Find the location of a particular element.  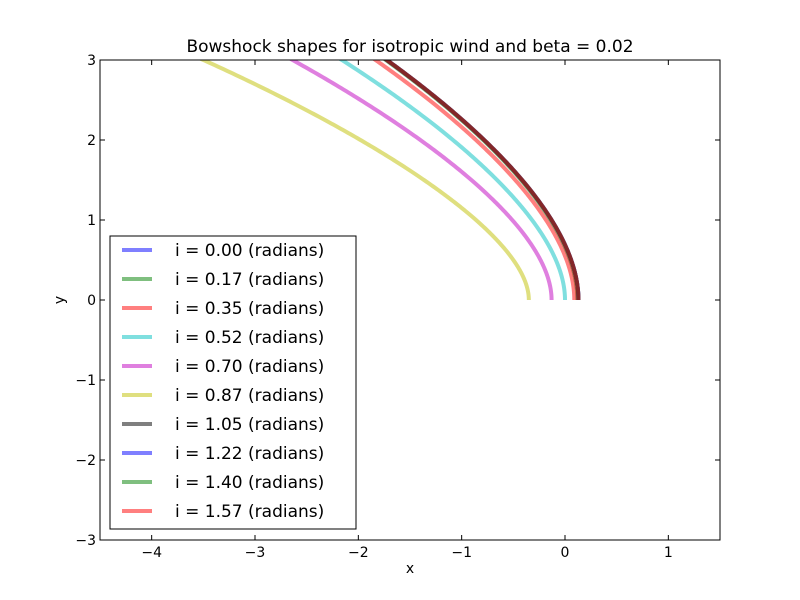

x-axis-label: x is located at coordinates (410, 569).